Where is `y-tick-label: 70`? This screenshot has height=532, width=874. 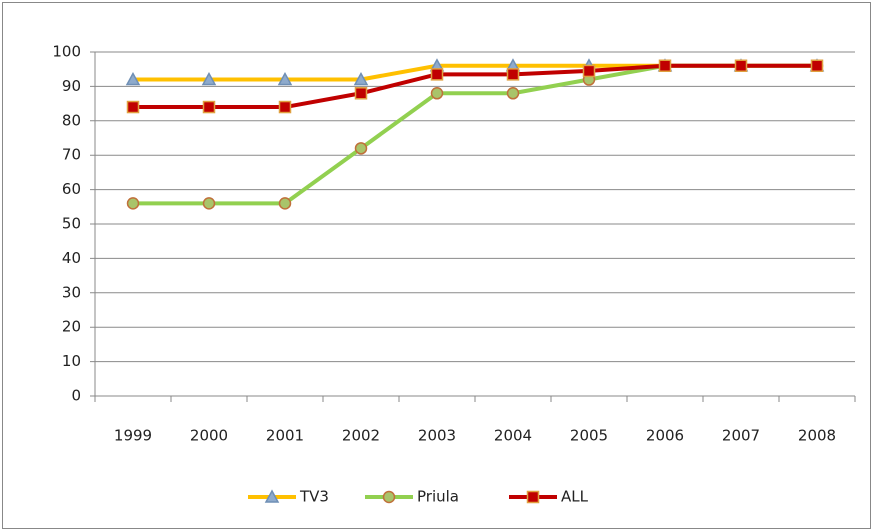 y-tick-label: 70 is located at coordinates (71, 155).